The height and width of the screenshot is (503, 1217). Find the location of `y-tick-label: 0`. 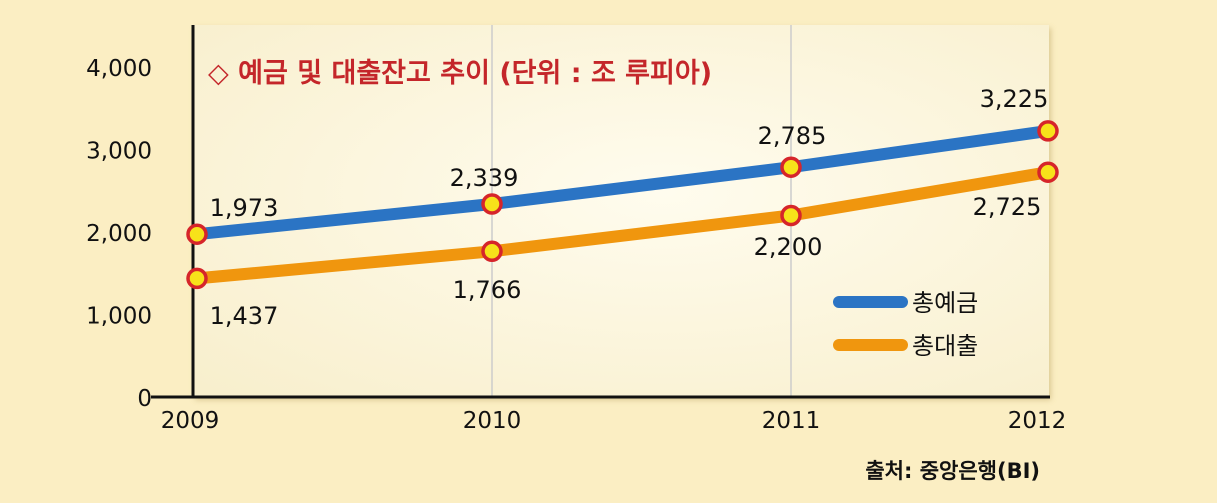

y-tick-label: 0 is located at coordinates (144, 399).